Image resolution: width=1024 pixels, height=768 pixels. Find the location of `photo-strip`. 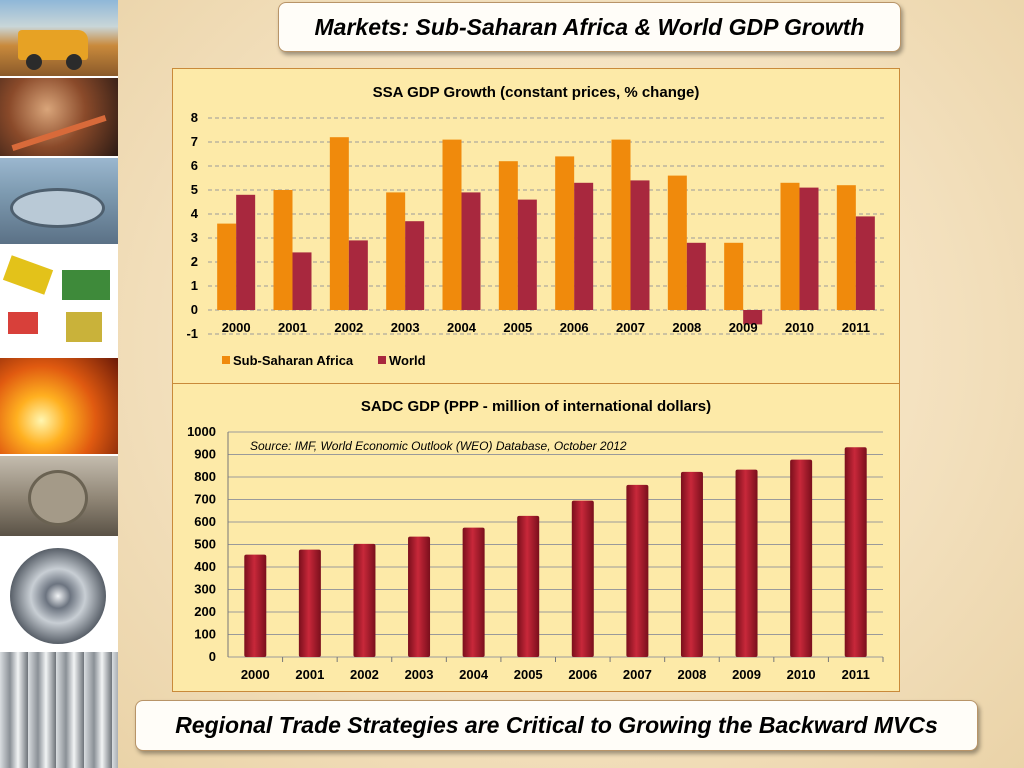

photo-strip is located at coordinates (59, 384).